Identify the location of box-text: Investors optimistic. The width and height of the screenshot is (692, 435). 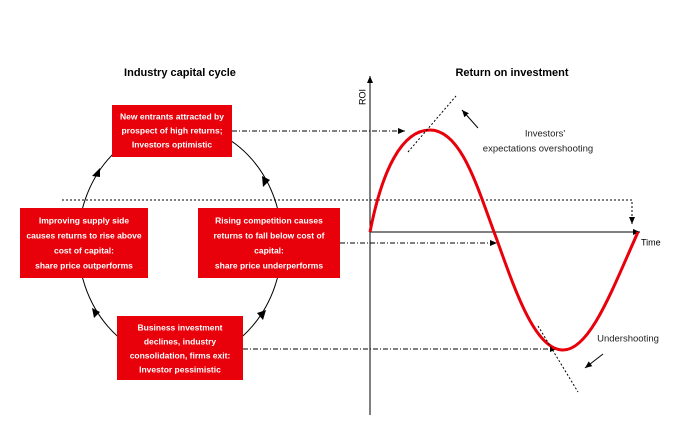
(172, 144).